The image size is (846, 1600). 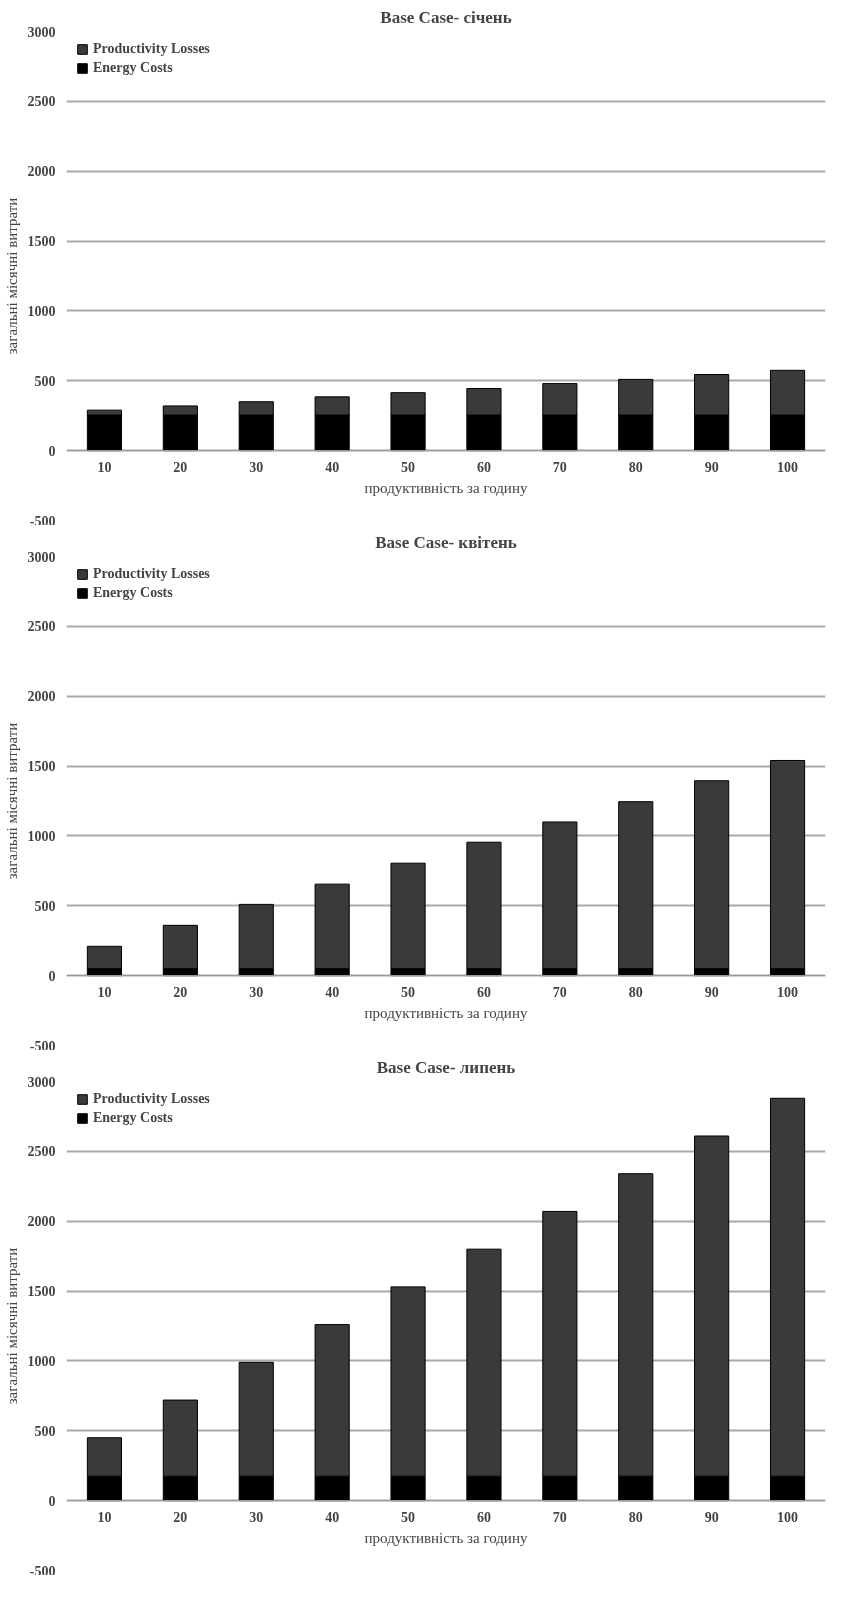 I want to click on chart-title: Base Case- липень, so click(x=446, y=1067).